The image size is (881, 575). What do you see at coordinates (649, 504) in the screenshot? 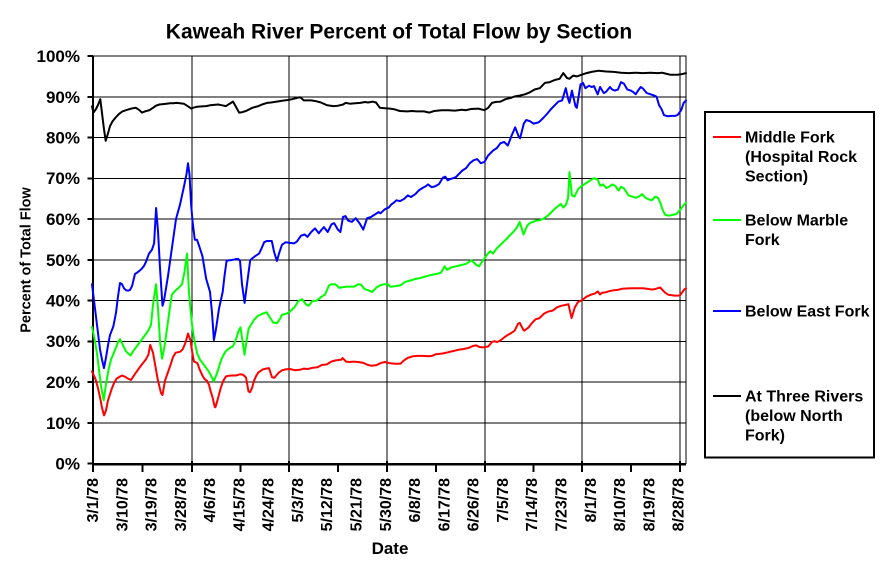
I see `svg-text: 8/19/78` at bounding box center [649, 504].